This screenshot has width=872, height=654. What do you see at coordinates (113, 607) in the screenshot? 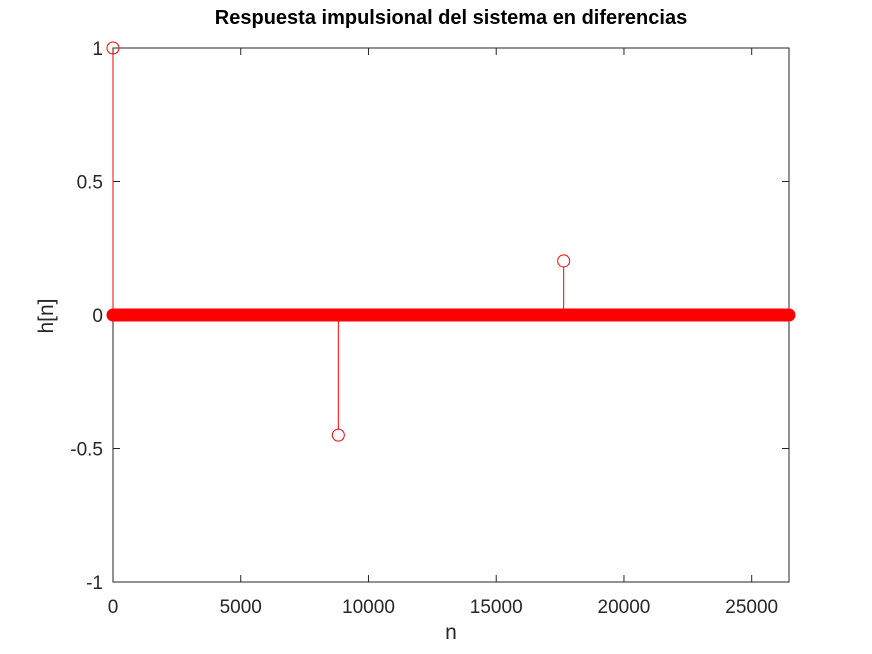
I see `x-tick-label: 0` at bounding box center [113, 607].